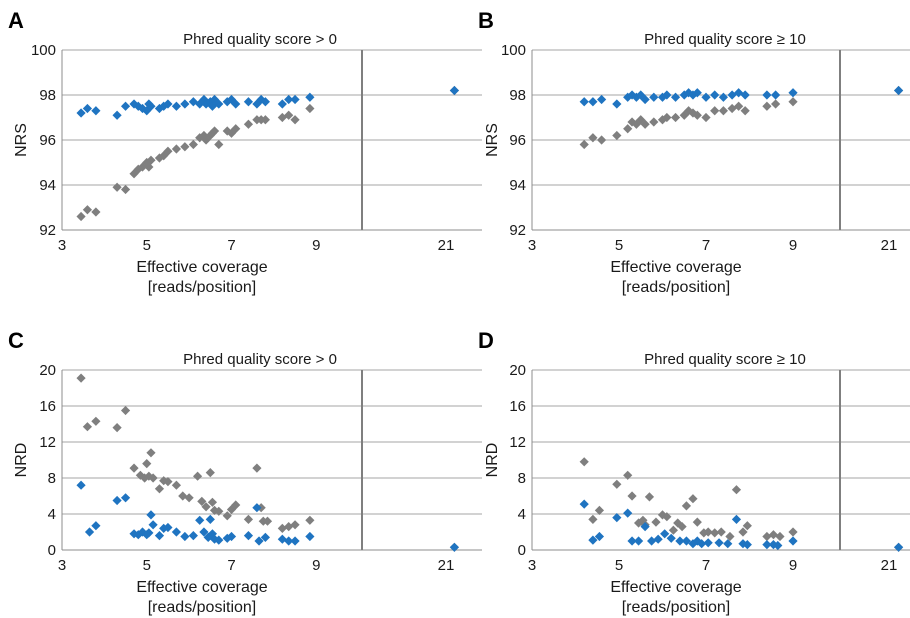 Image resolution: width=910 pixels, height=618 pixels. What do you see at coordinates (522, 478) in the screenshot?
I see `y-tick-label: 8` at bounding box center [522, 478].